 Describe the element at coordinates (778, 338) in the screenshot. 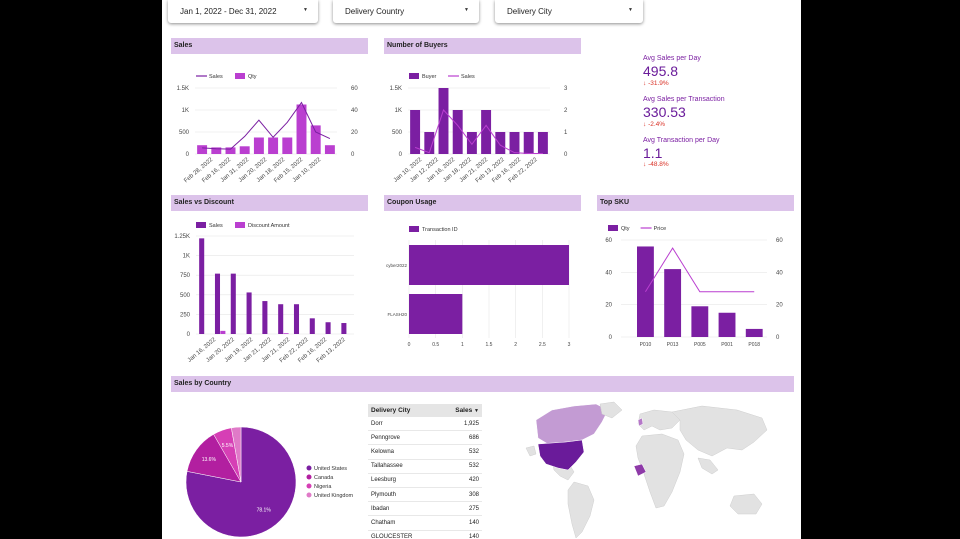

I see `sku-ytick-right: 0` at that location.